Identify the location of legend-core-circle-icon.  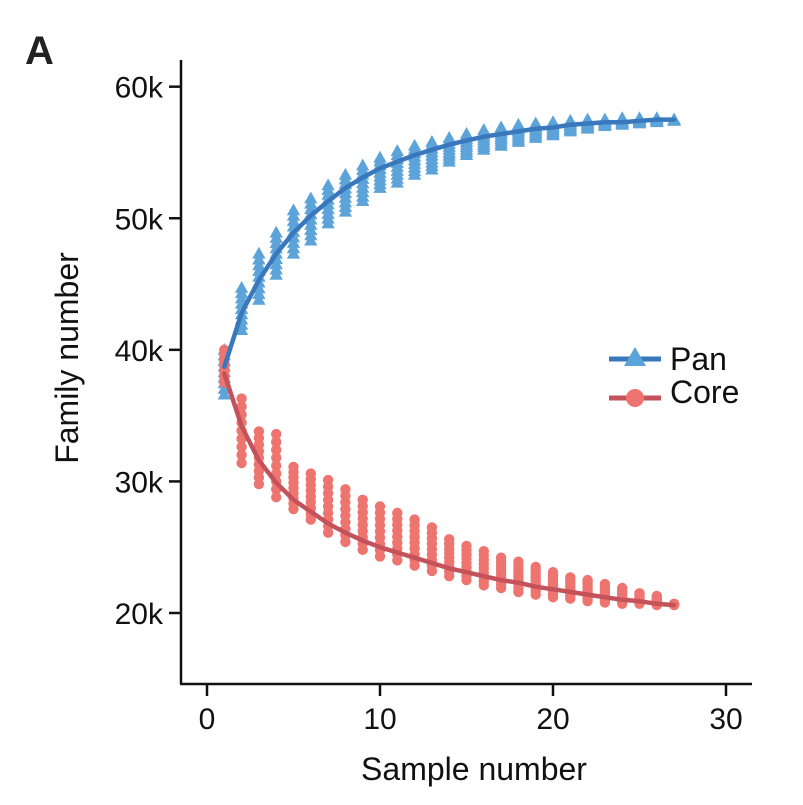
(635, 398).